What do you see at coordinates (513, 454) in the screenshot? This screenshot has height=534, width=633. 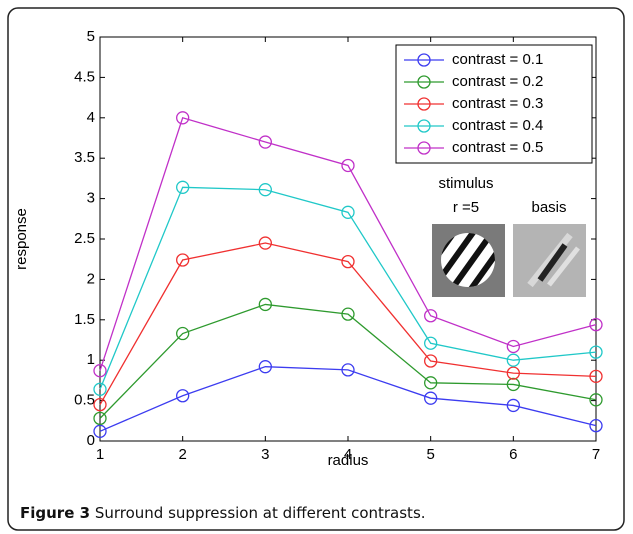 I see `x-tick-label: 6` at bounding box center [513, 454].